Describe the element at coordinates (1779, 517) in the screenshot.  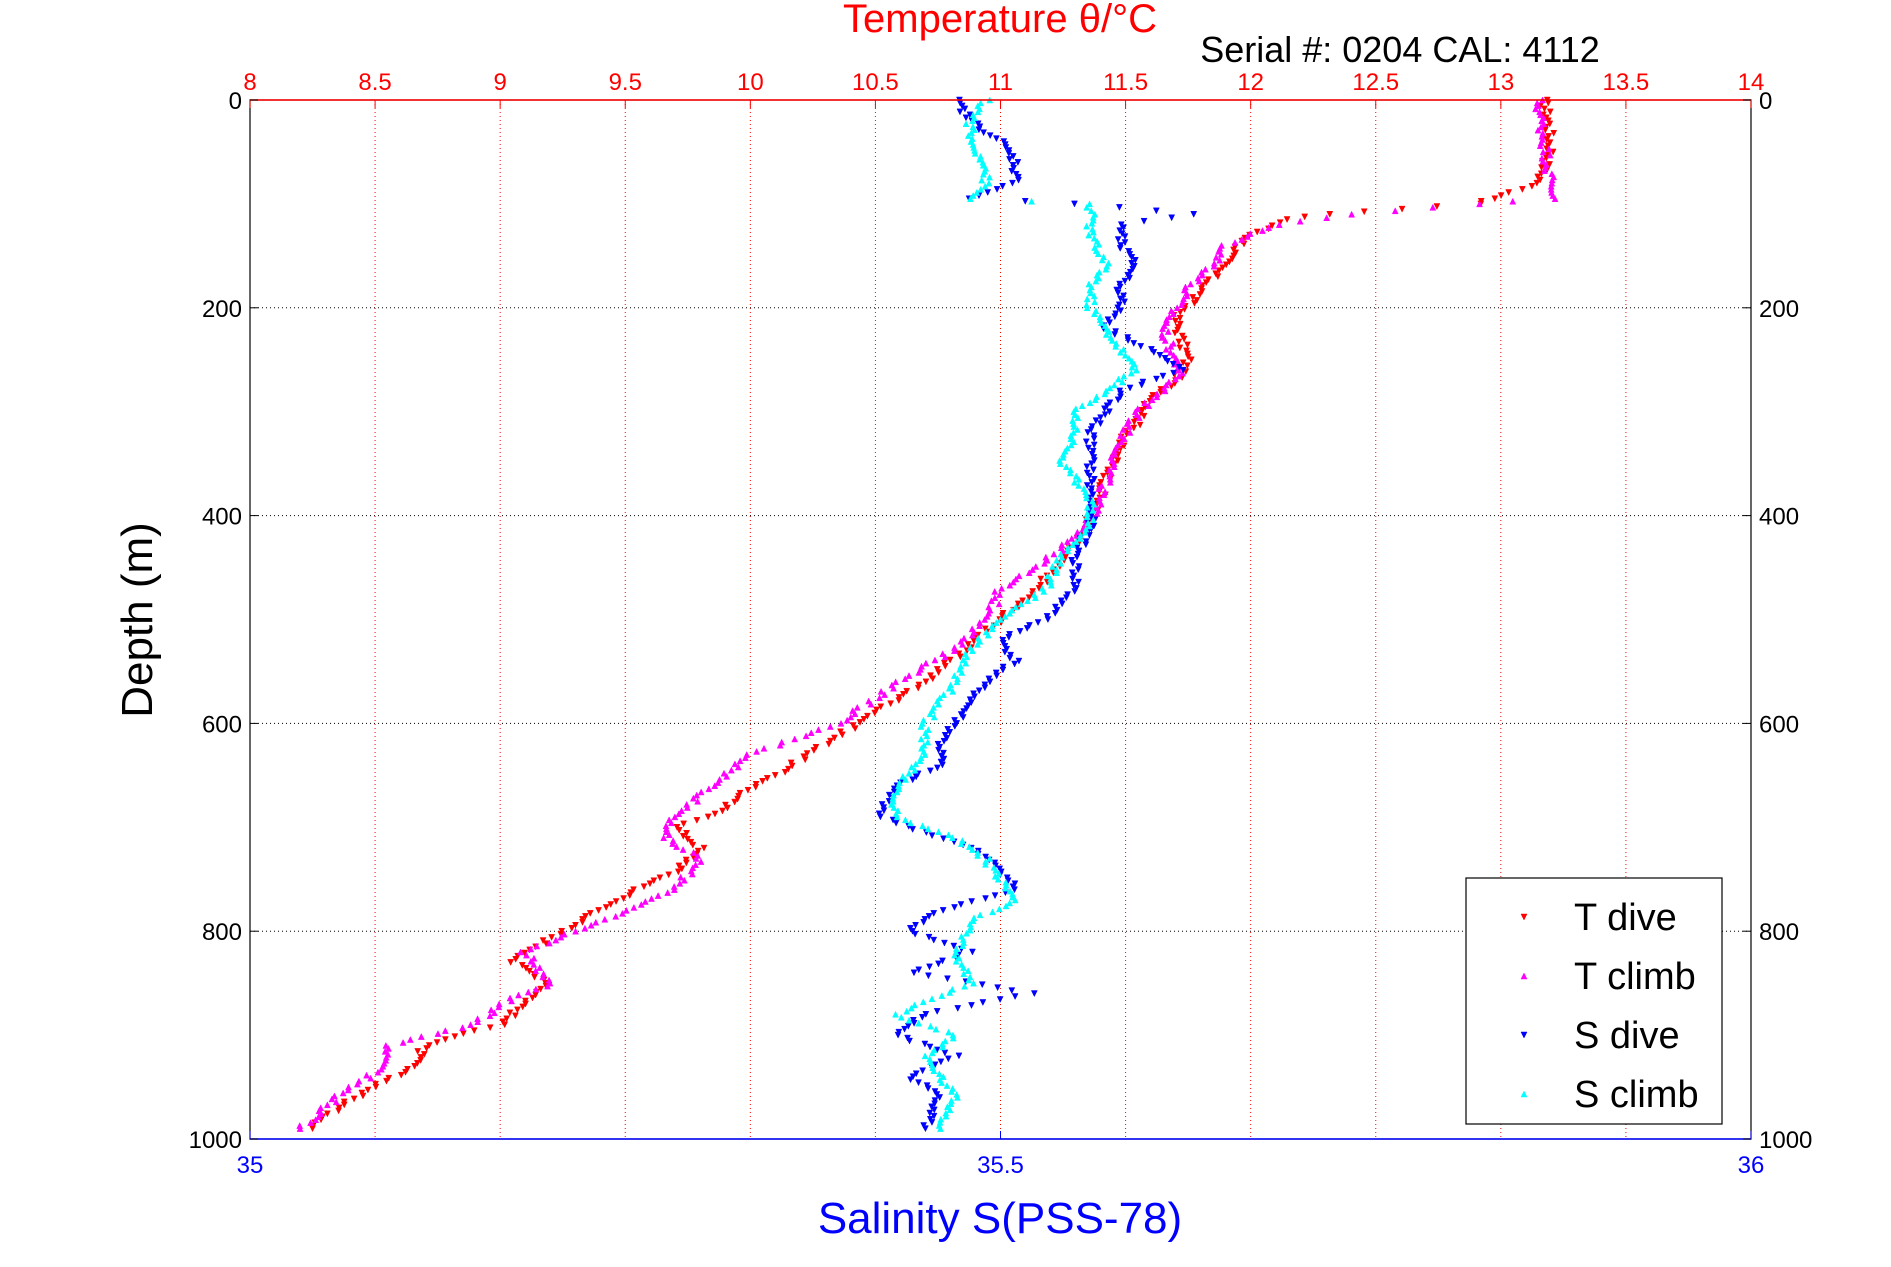
I see `depth-tick-label-right: 400` at that location.